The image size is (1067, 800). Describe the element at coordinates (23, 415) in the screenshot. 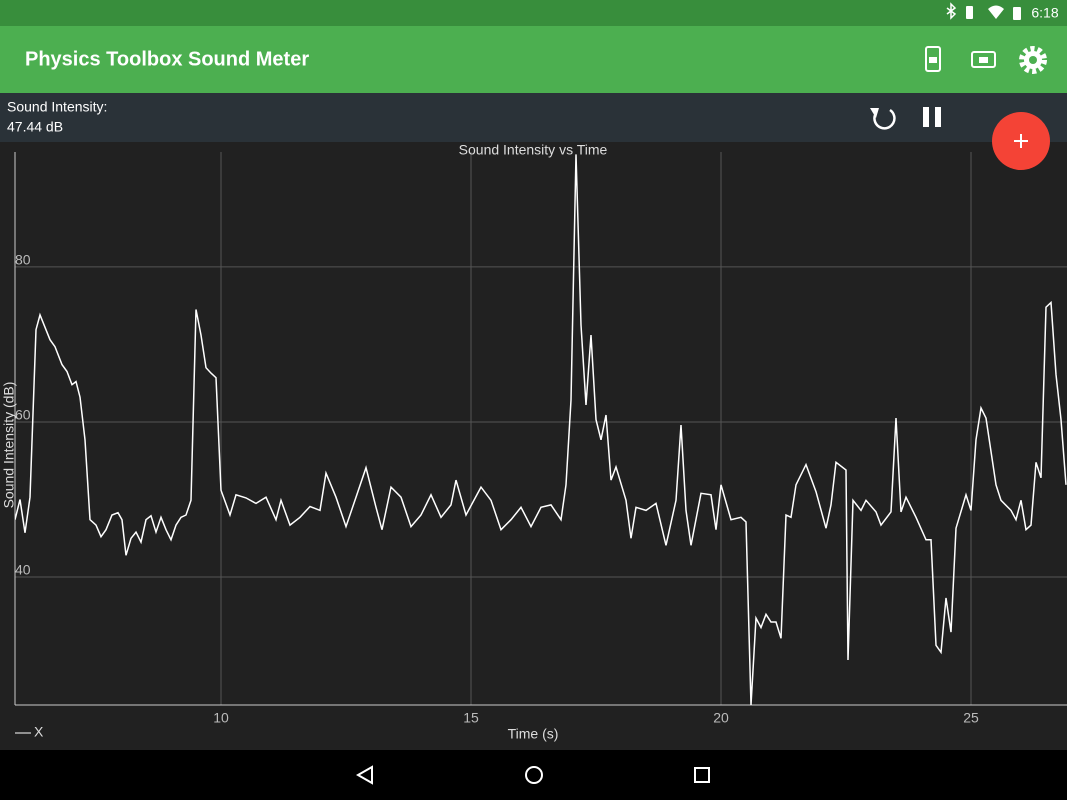

I see `y-tick-label: 60` at that location.